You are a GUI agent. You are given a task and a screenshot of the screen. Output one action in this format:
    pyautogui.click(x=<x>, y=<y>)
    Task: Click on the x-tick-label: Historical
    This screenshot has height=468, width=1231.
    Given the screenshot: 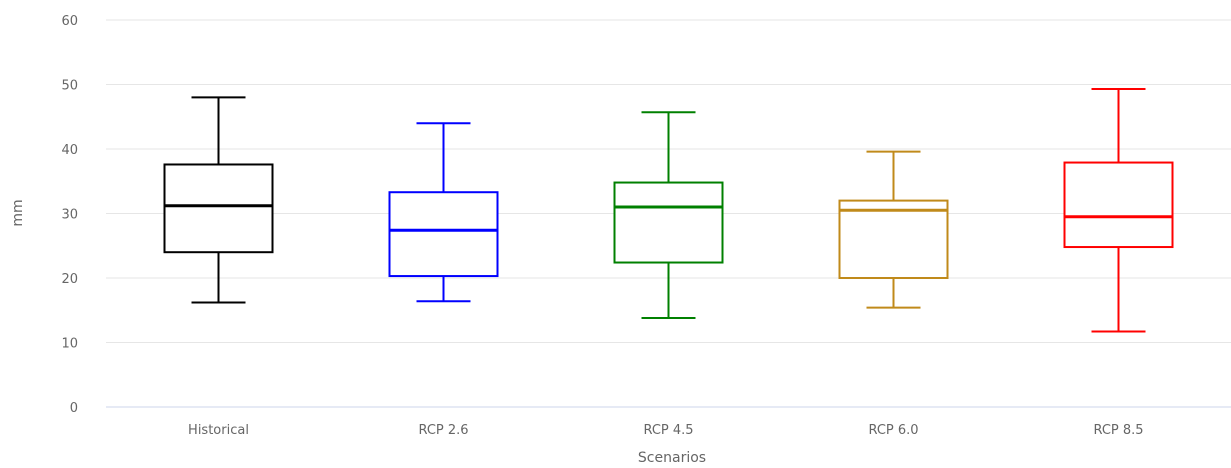 What is the action you would take?
    pyautogui.click(x=218, y=430)
    